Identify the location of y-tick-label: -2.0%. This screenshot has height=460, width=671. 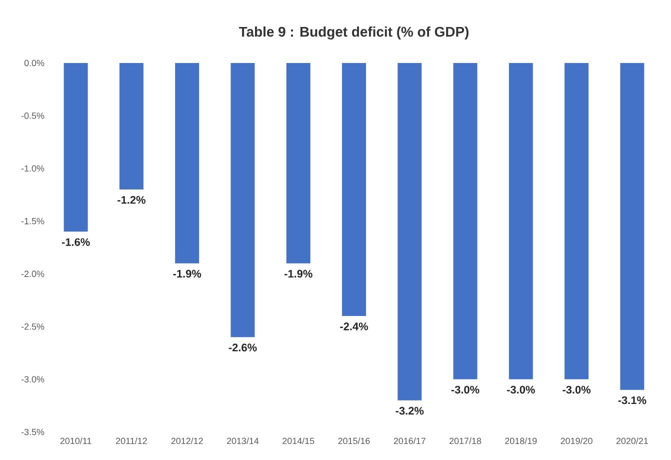
(32, 274).